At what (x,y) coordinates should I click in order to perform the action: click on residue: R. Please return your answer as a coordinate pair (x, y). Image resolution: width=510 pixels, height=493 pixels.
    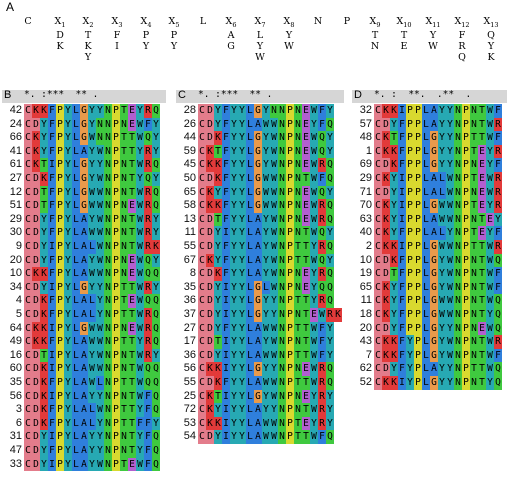
    Looking at the image, I should click on (498, 151).